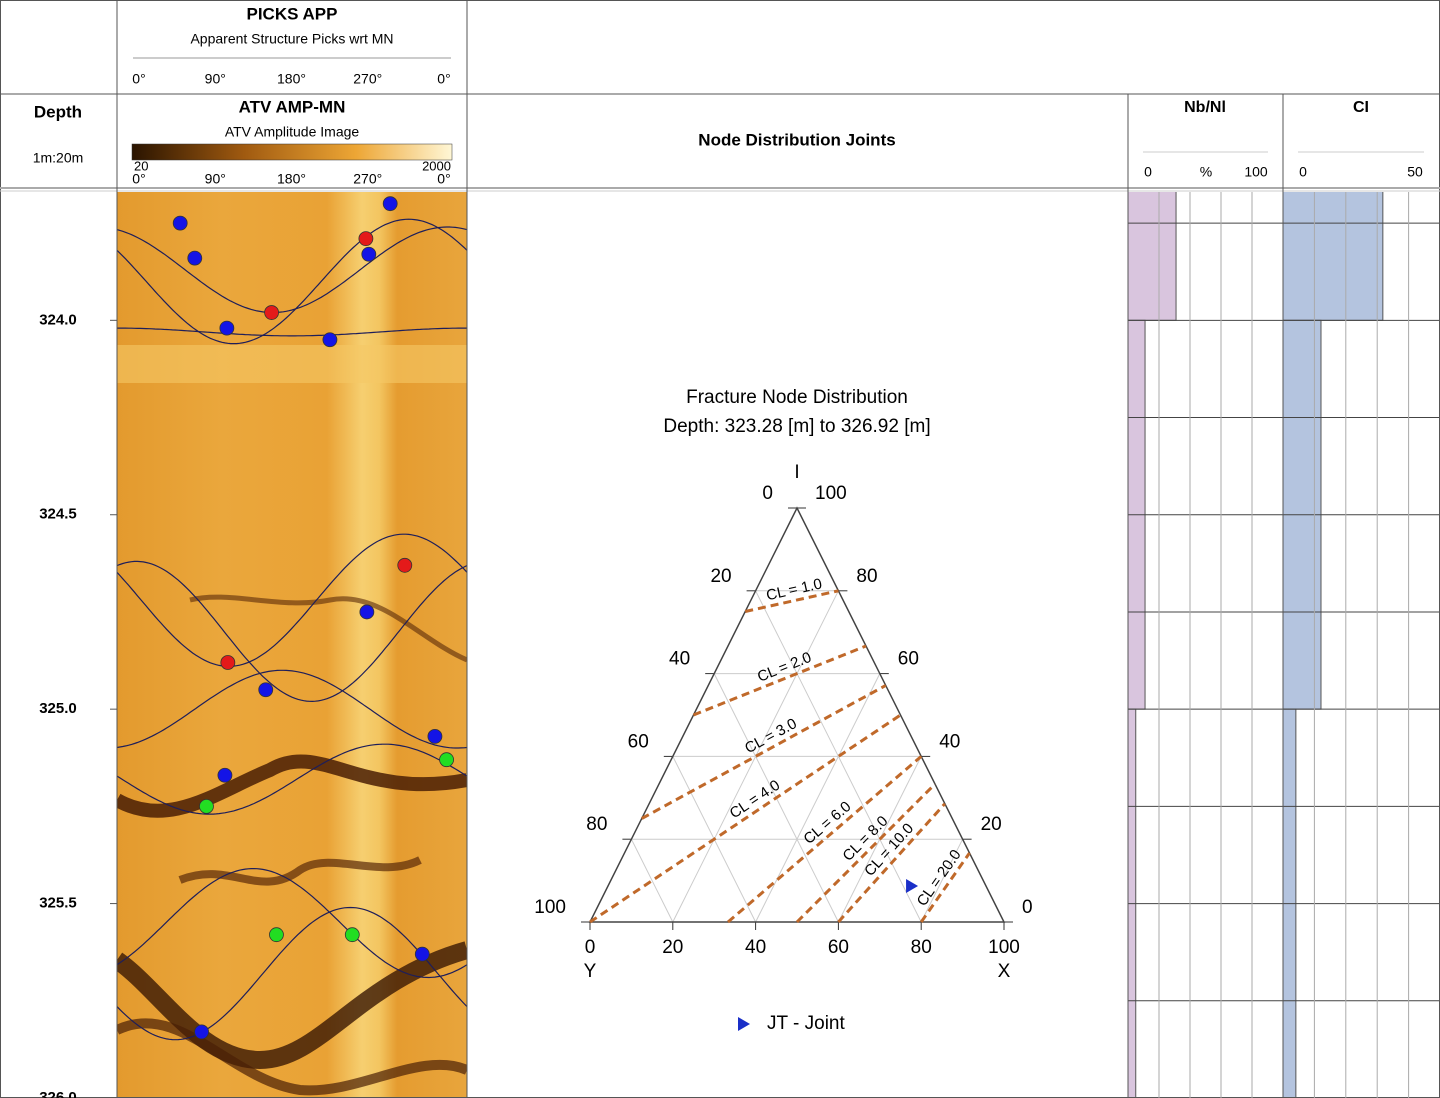 The height and width of the screenshot is (1098, 1440). Describe the element at coordinates (827, 823) in the screenshot. I see `cl-label: CL = 6.0` at that location.